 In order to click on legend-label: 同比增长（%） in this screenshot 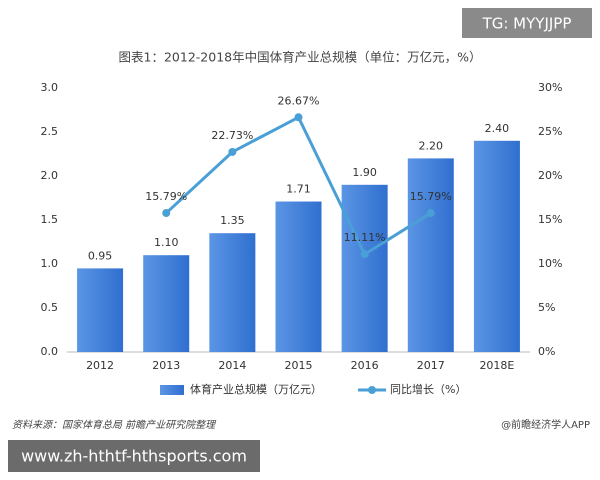, I will do `click(428, 389)`.